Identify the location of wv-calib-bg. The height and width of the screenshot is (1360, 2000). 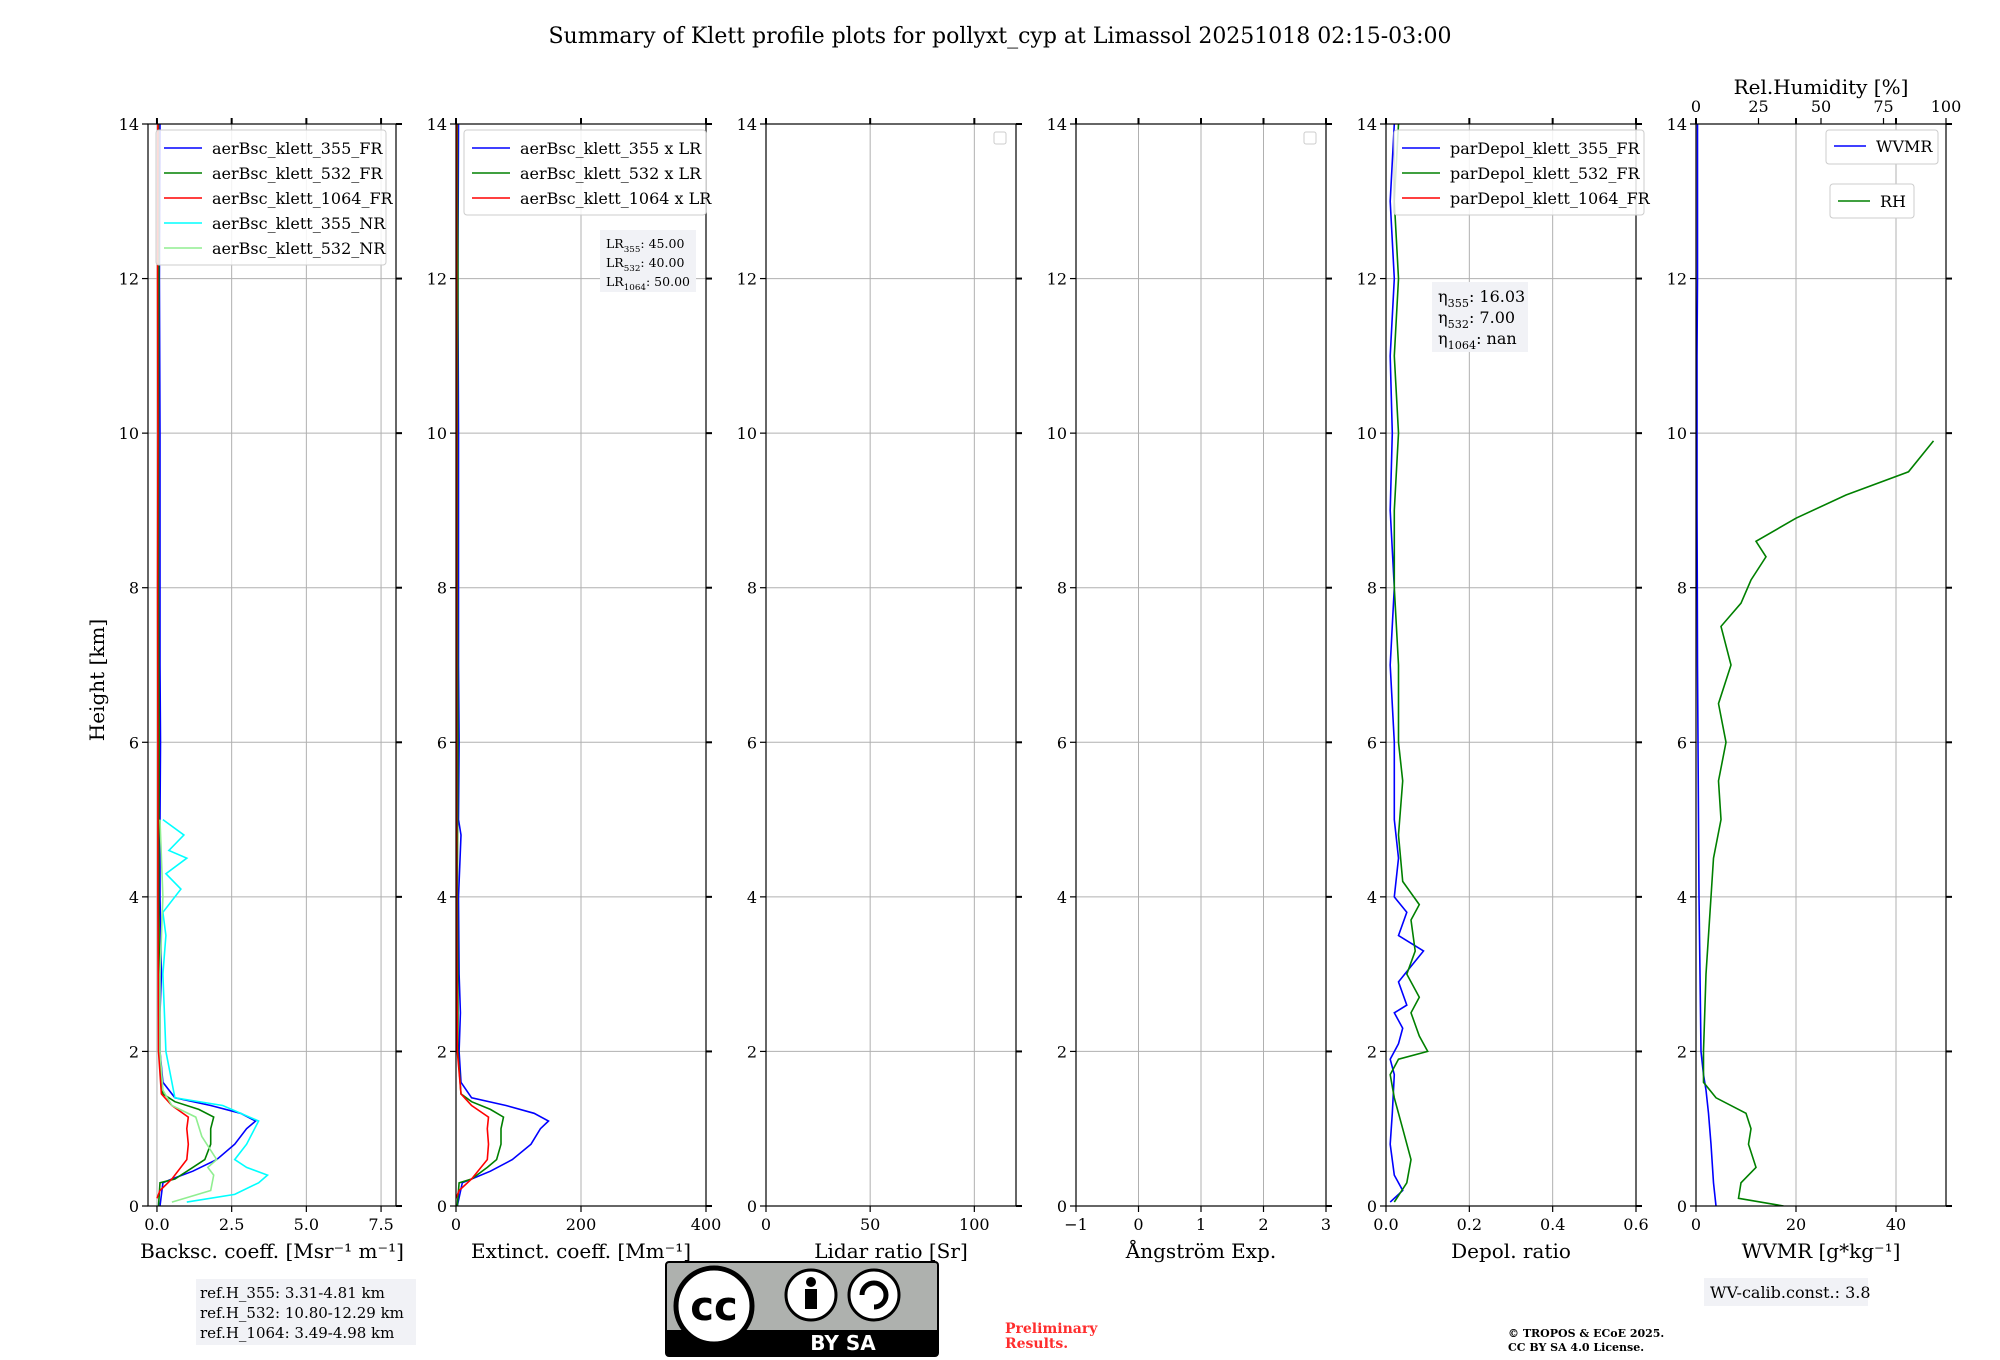
(1786, 1292).